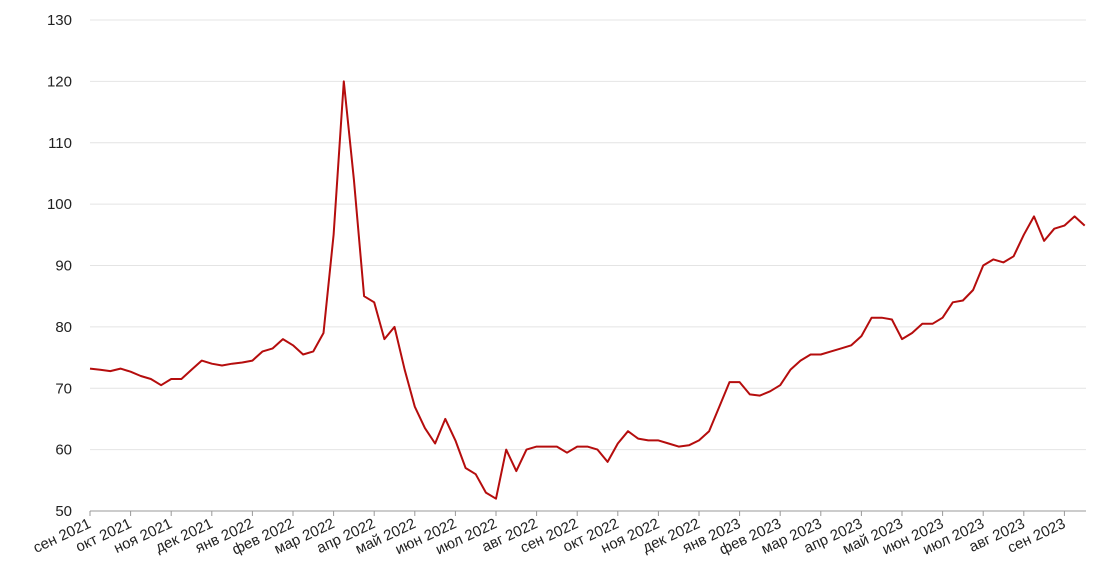  I want to click on y-tick-label: 80, so click(63, 327).